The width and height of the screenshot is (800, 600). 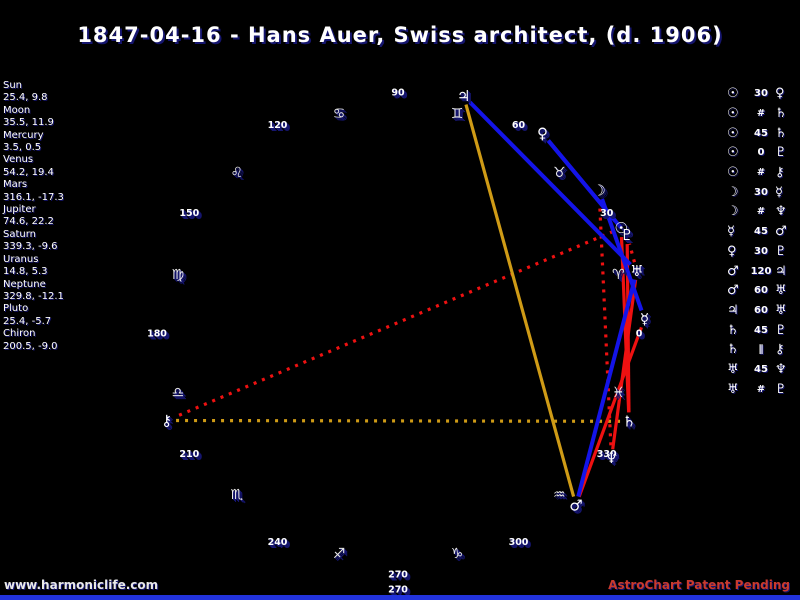 What do you see at coordinates (20, 234) in the screenshot?
I see `planet-name-saturn: Saturn` at bounding box center [20, 234].